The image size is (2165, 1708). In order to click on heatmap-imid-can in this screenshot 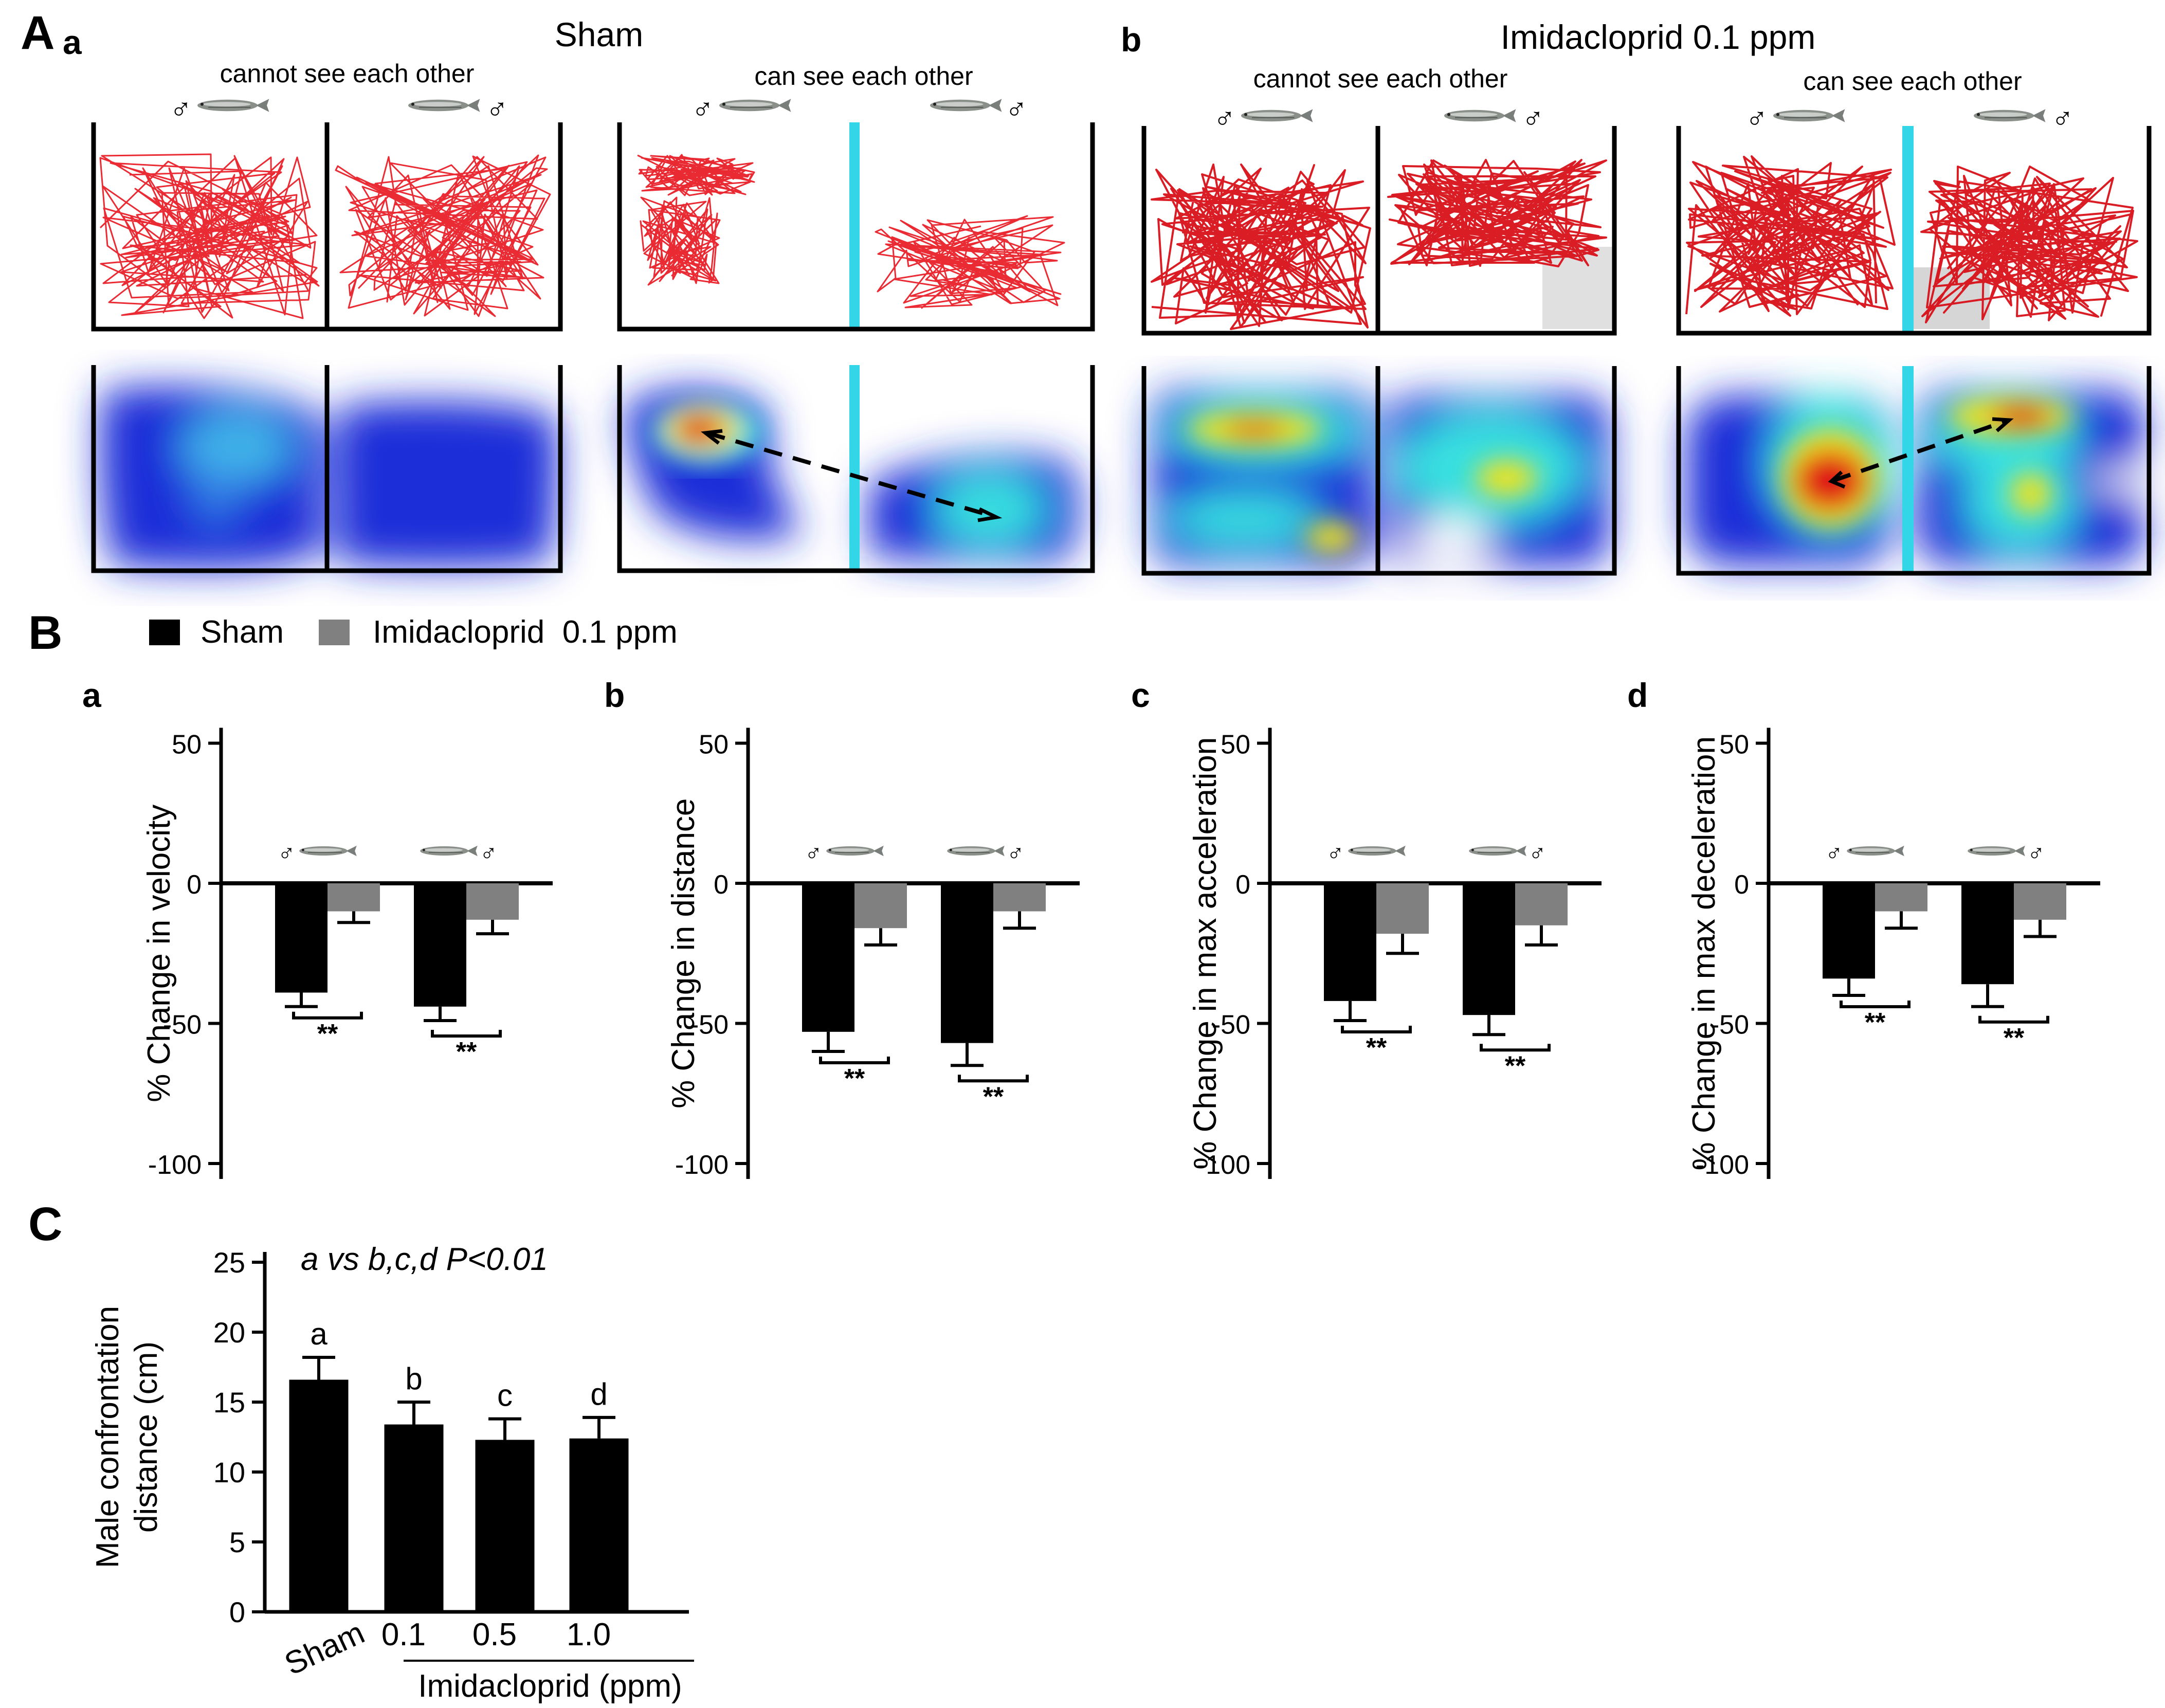, I will do `click(1915, 471)`.